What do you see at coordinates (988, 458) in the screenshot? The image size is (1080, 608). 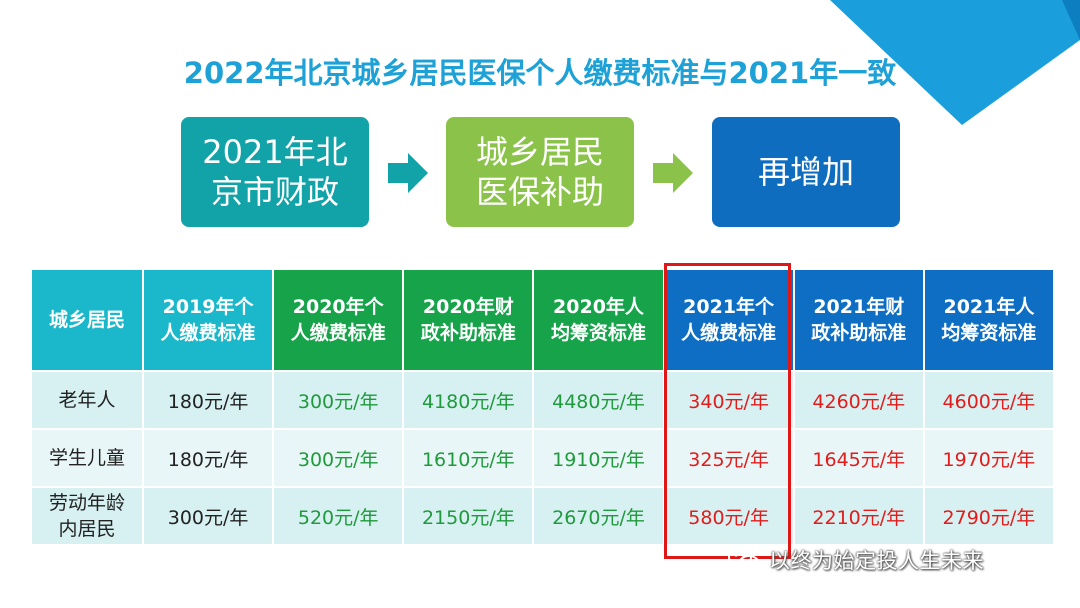 I see `table-cell: 1970元/年` at bounding box center [988, 458].